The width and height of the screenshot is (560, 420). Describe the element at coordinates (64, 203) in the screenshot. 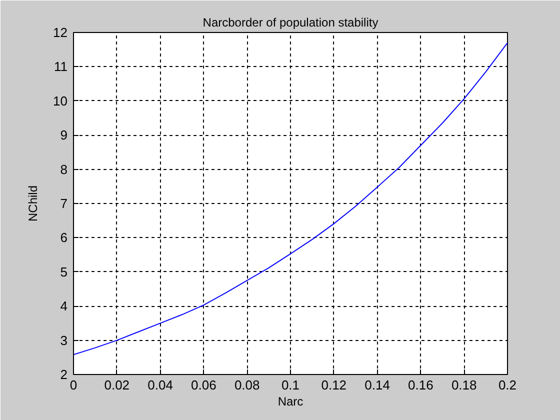

I see `y-tick-label: 7` at that location.